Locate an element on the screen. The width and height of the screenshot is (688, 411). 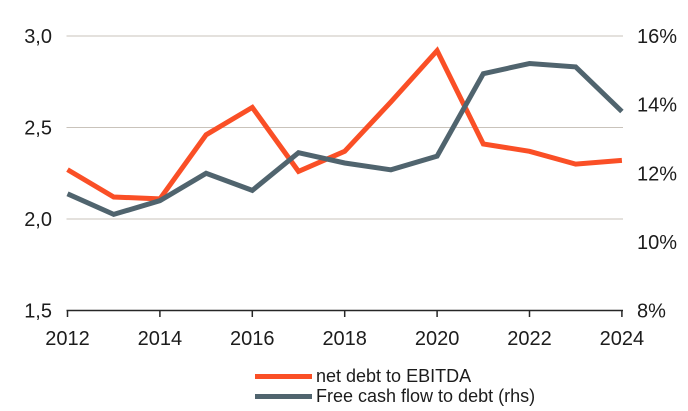
right-axis-tick-label: 16% is located at coordinates (657, 37).